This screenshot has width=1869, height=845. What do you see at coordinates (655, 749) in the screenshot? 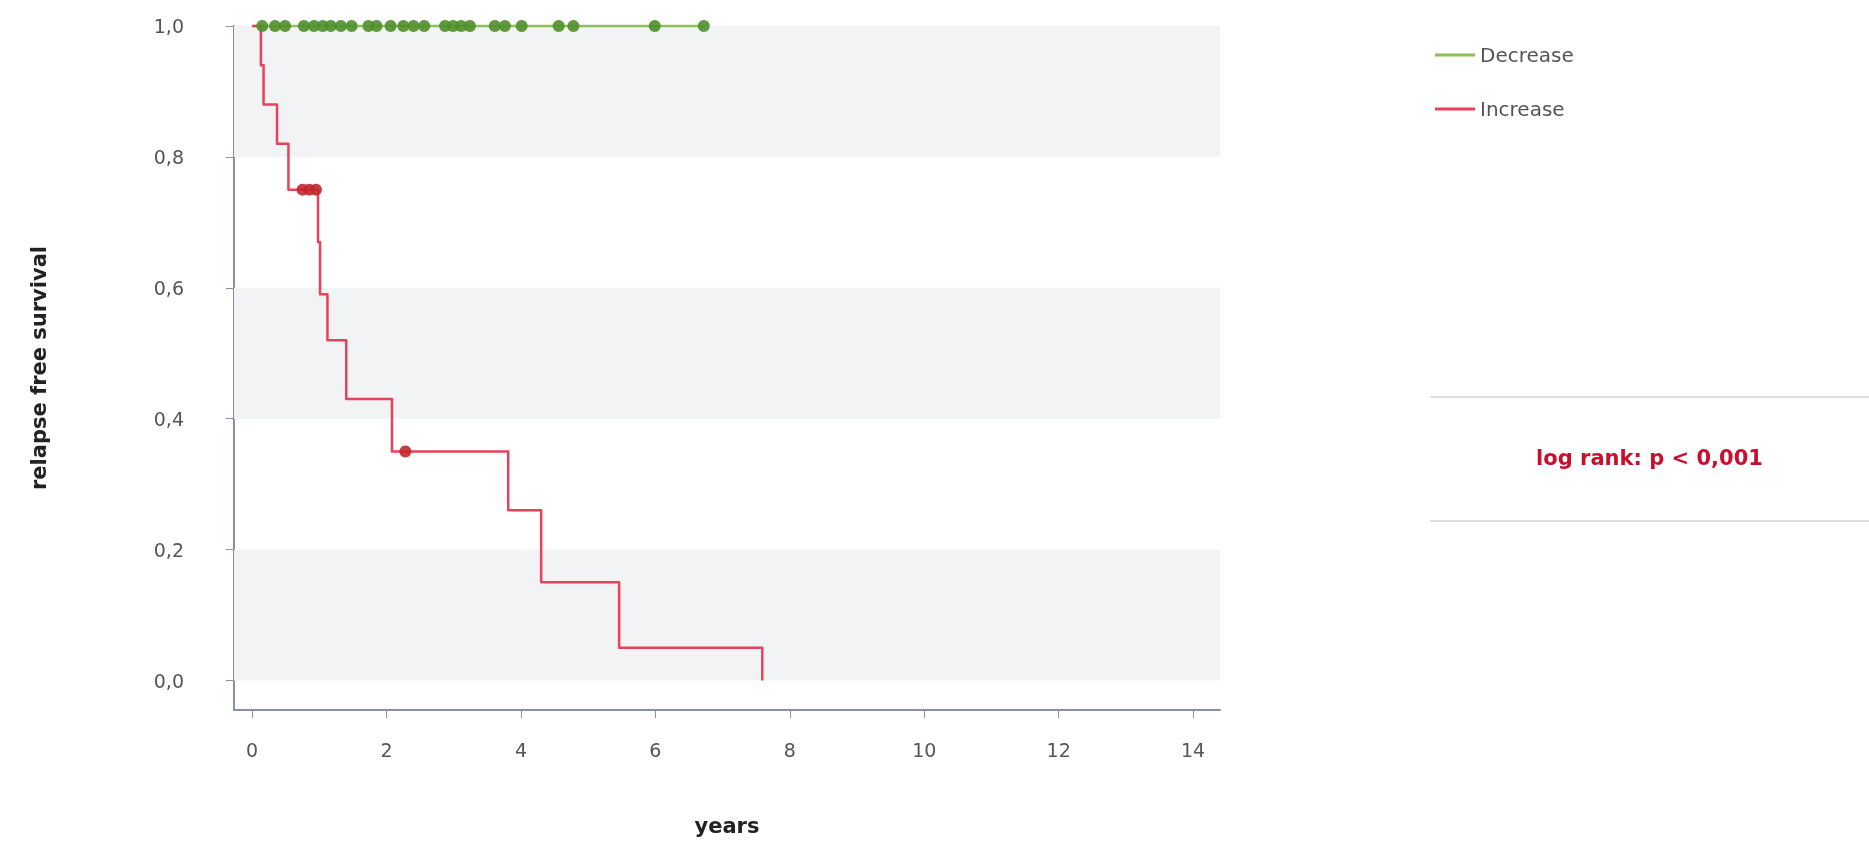
I see `x-tick-label: 6` at bounding box center [655, 749].